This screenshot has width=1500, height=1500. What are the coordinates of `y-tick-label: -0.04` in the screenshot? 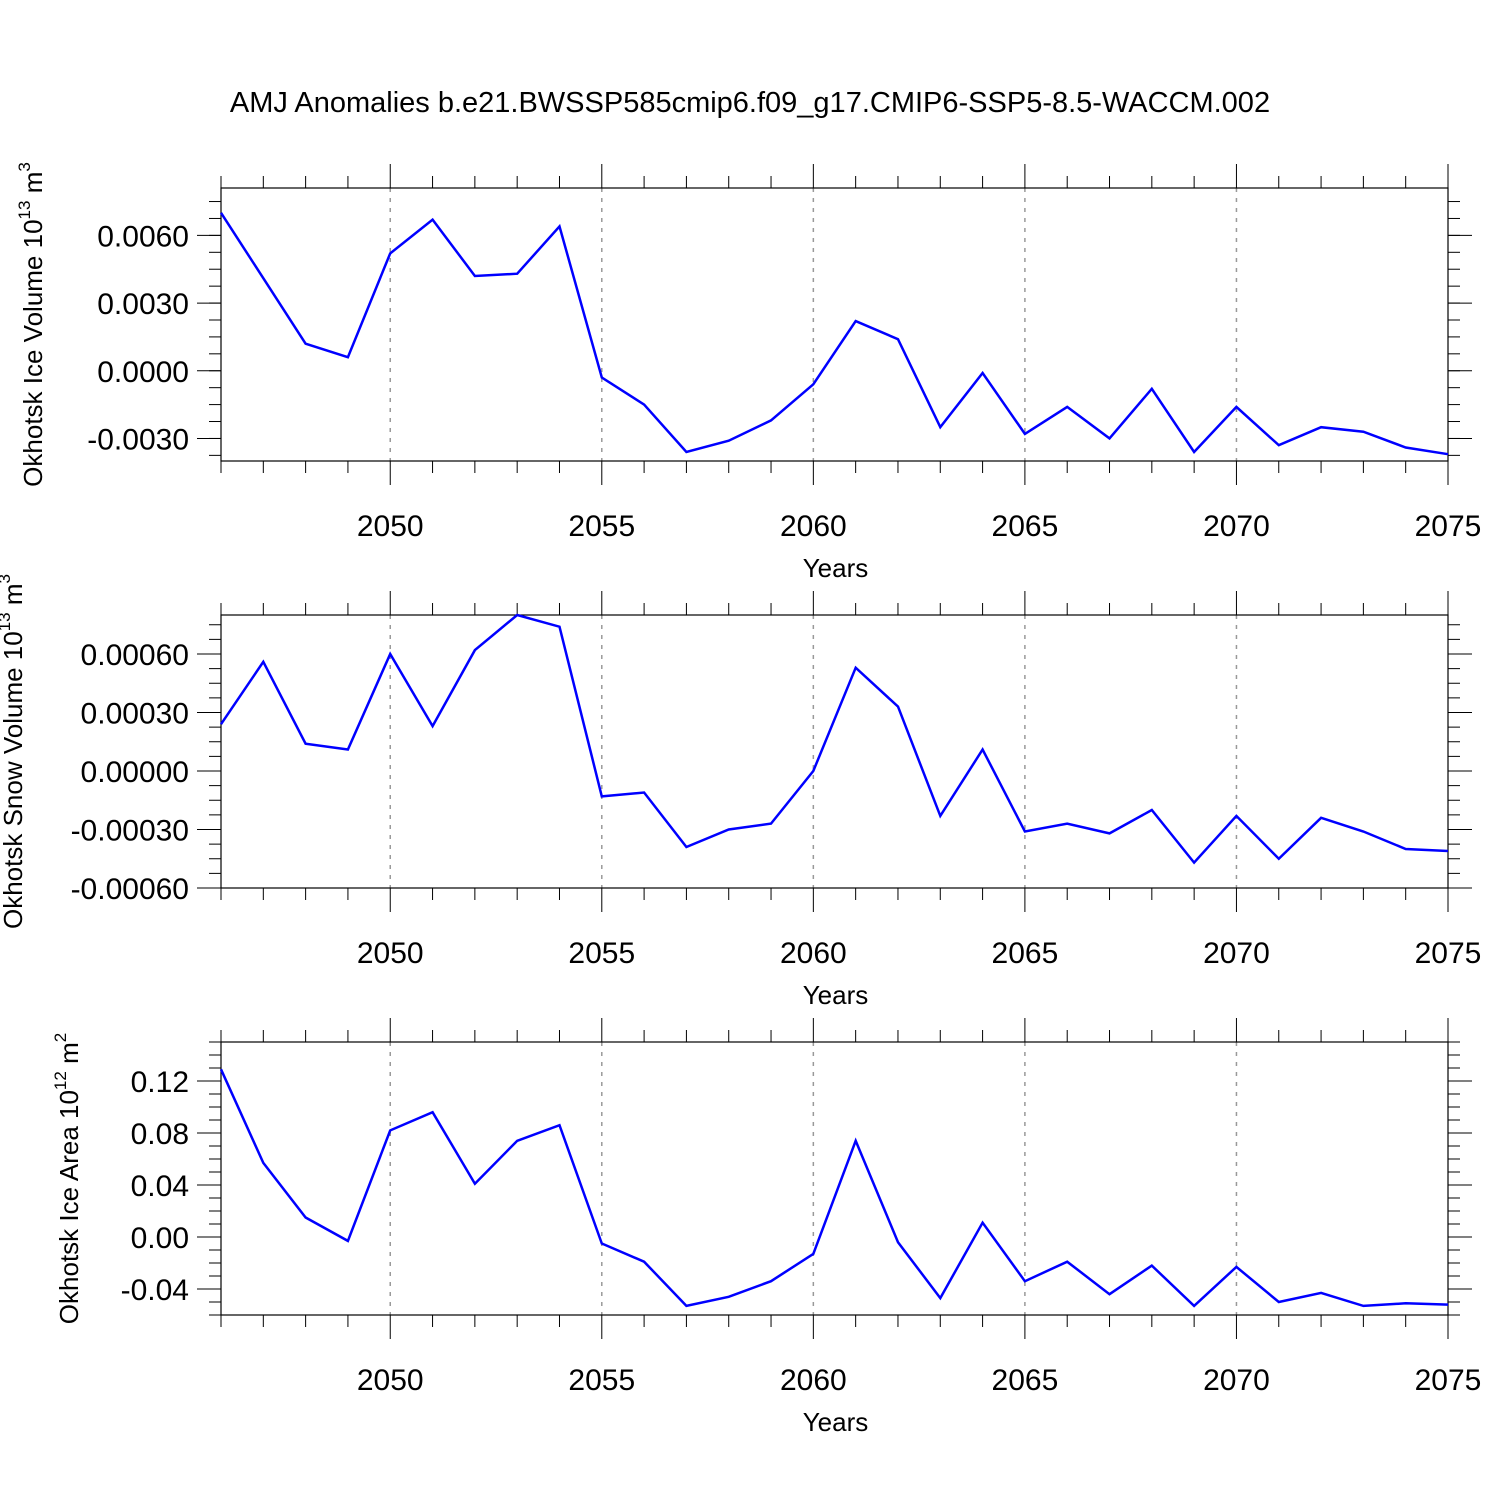 It's located at (155, 1290).